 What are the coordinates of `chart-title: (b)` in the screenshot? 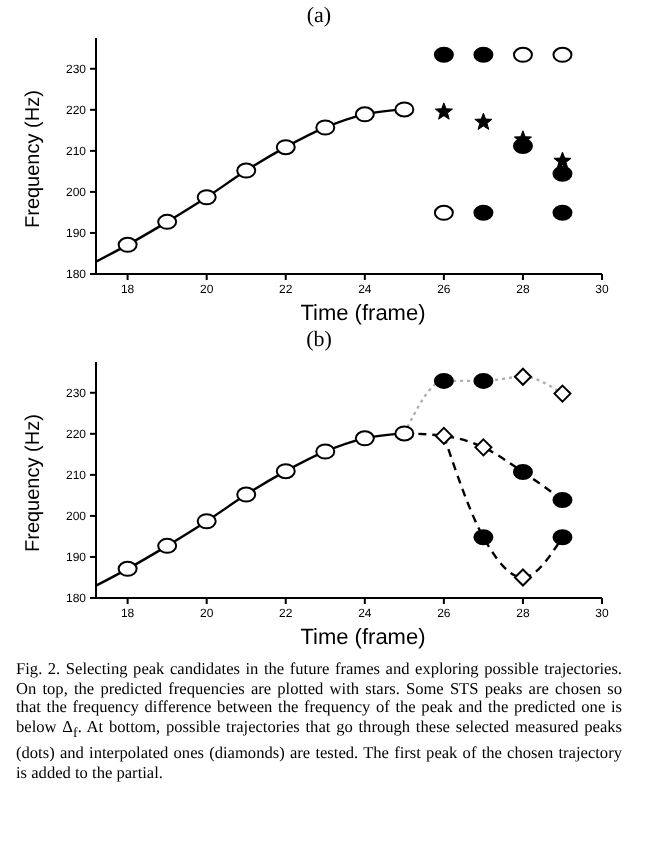 It's located at (319, 341).